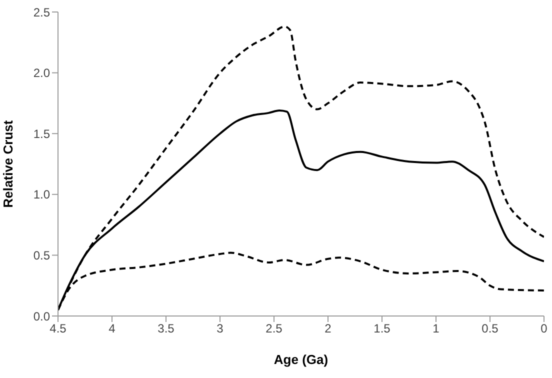 Image resolution: width=552 pixels, height=378 pixels. Describe the element at coordinates (436, 329) in the screenshot. I see `x-tick-label: 1` at that location.